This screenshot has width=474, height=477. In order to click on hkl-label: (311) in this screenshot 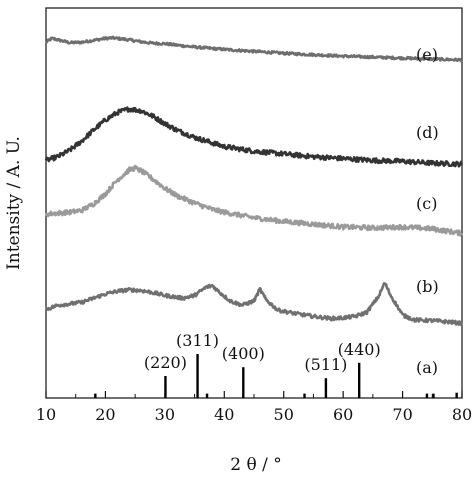, I will do `click(197, 340)`.